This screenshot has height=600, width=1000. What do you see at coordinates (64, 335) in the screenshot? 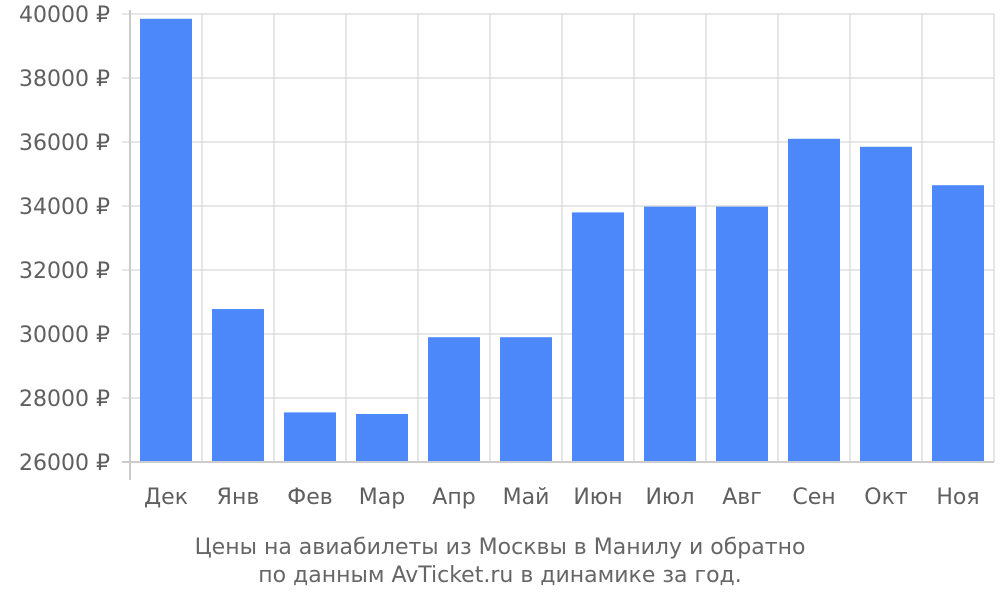
I see `y-tick-label: 30000 ₽` at bounding box center [64, 335].